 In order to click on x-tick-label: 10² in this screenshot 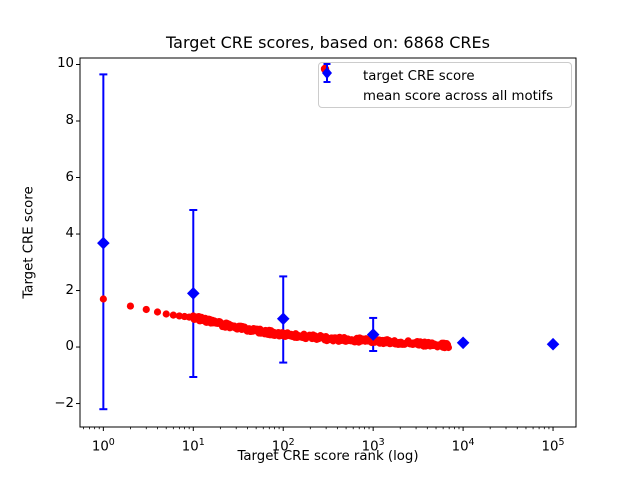, I will do `click(283, 446)`.